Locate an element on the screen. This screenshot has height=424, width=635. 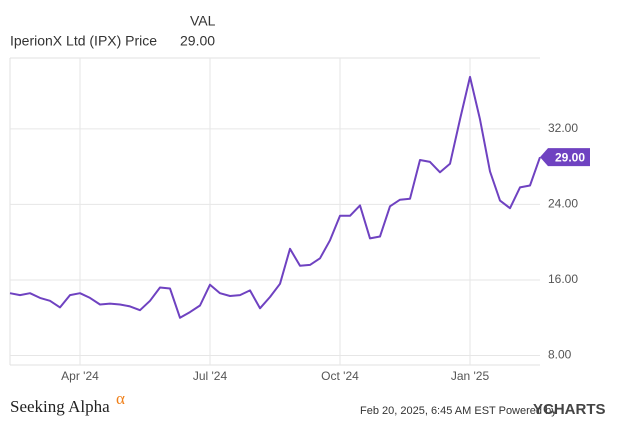
x-tick-label: Jul '24 is located at coordinates (210, 376).